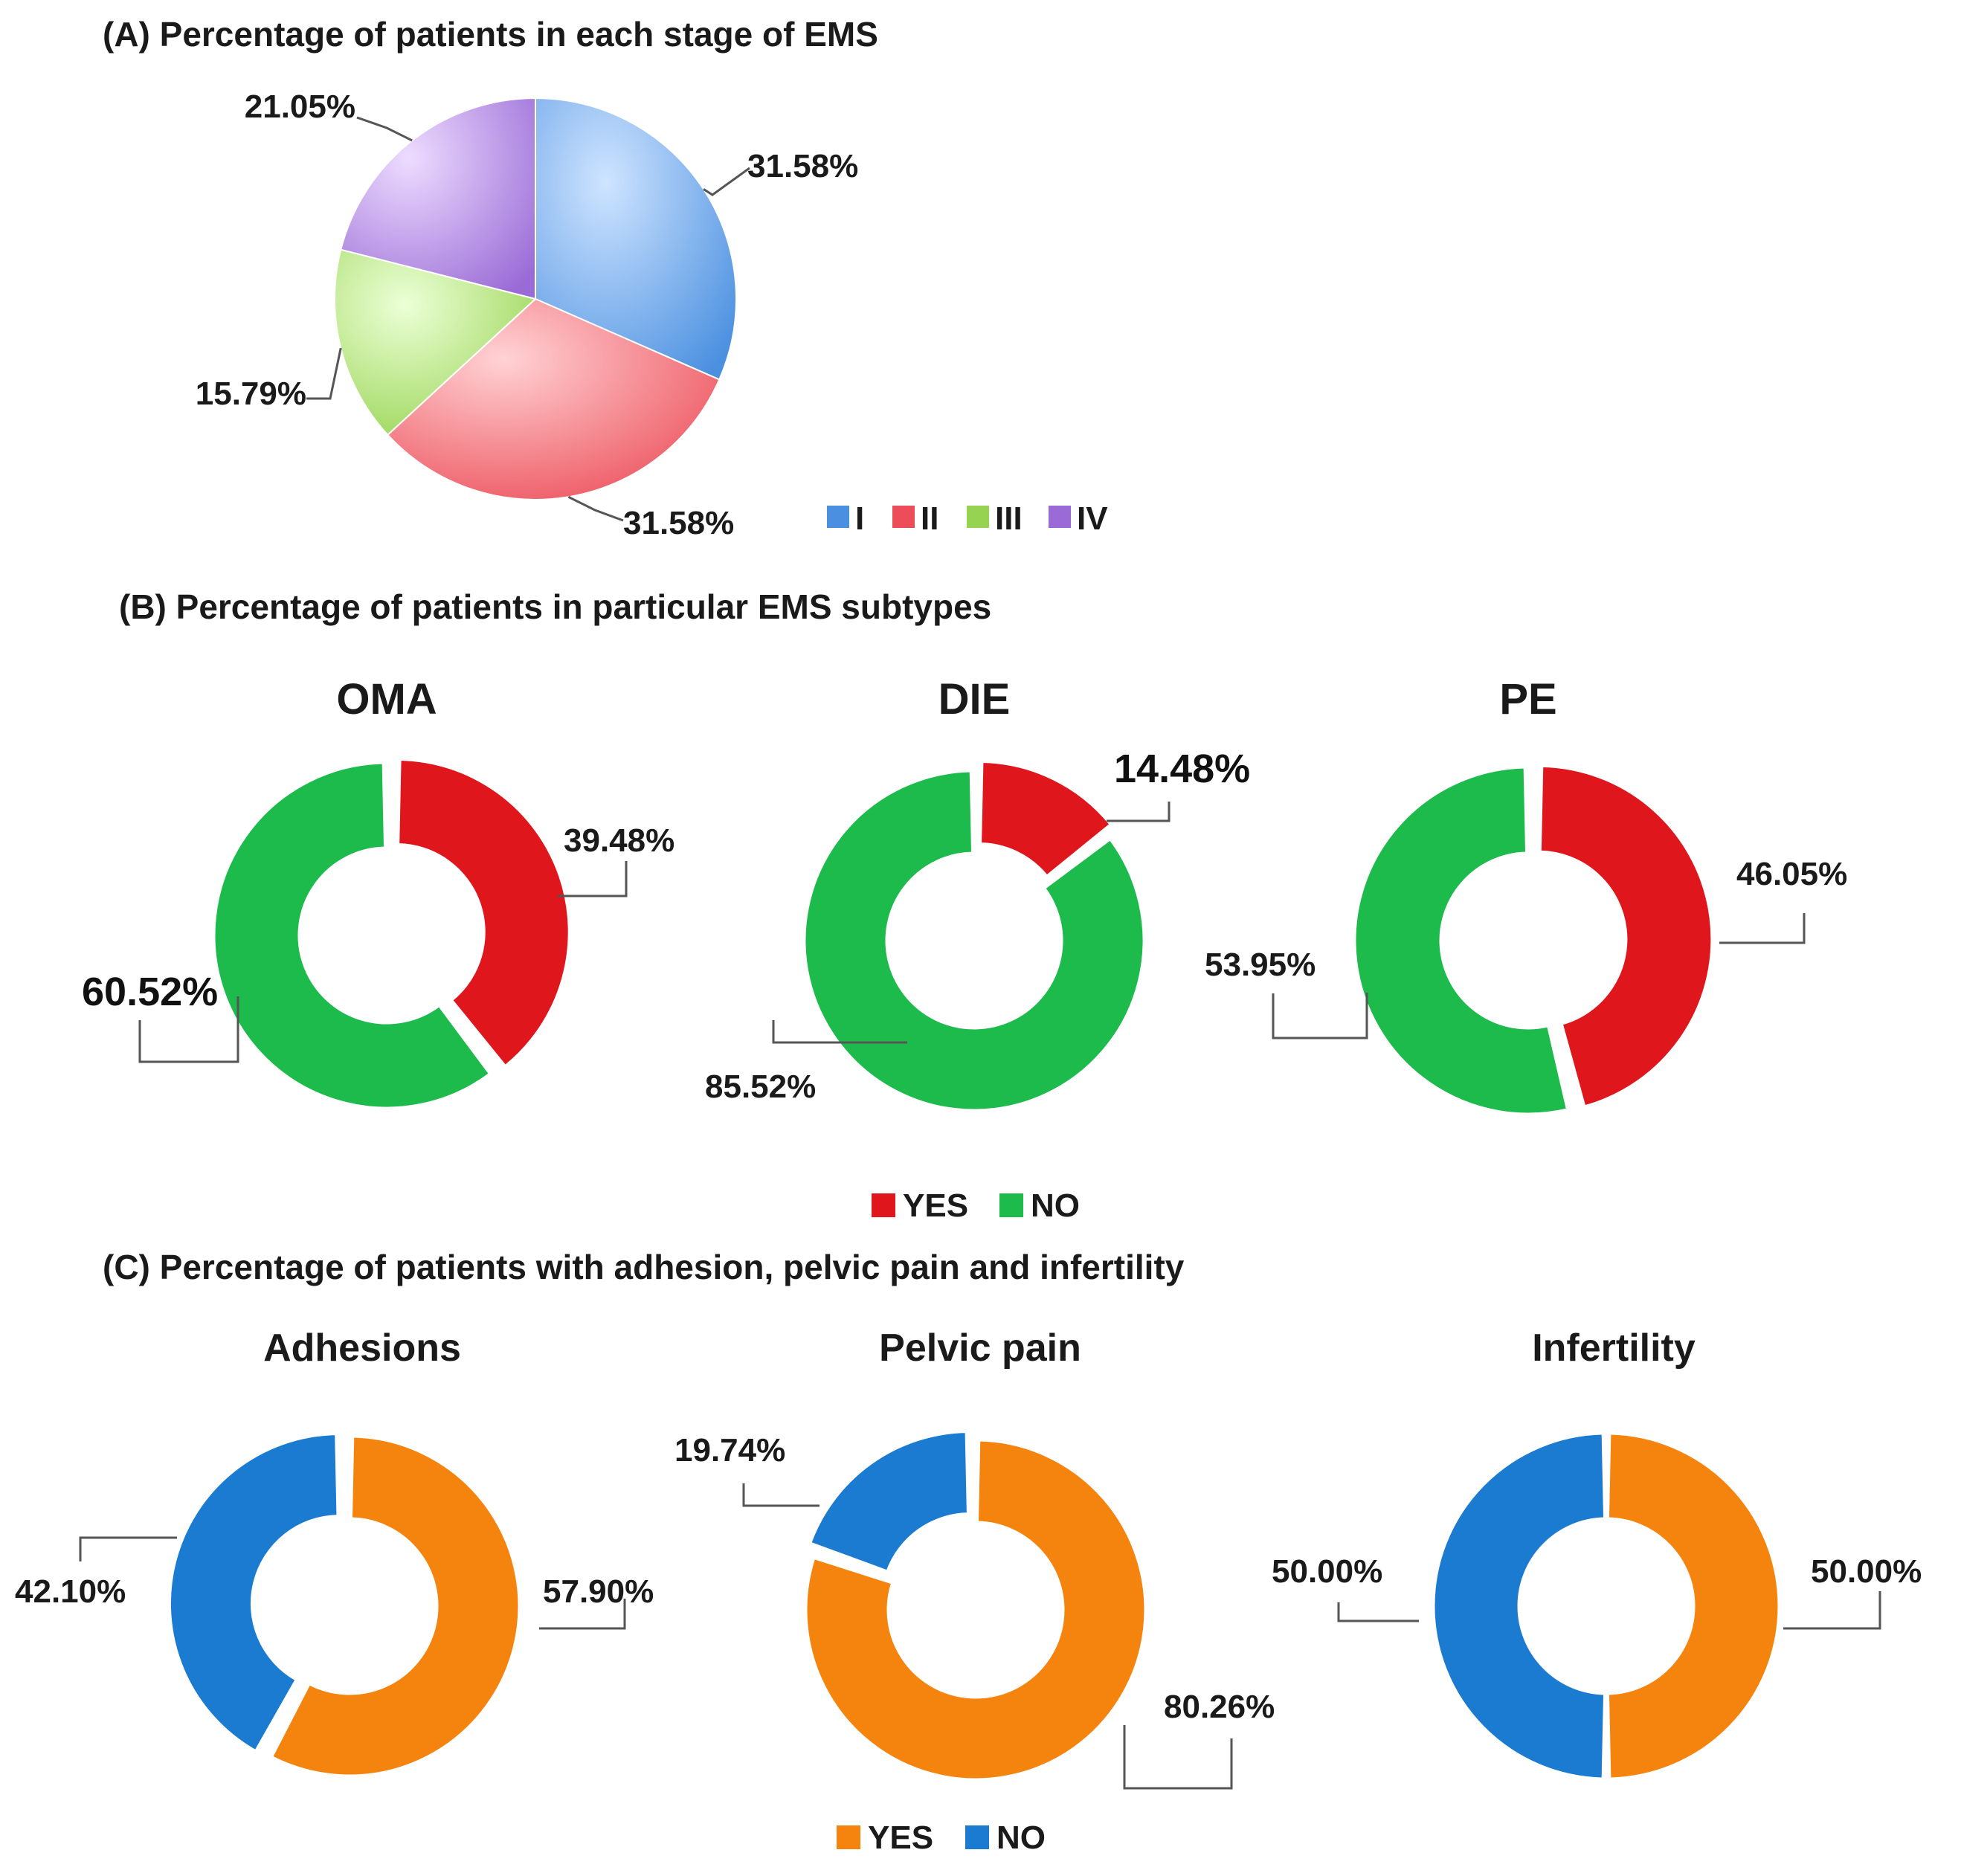  I want to click on legend-swatch-no, so click(1011, 1205).